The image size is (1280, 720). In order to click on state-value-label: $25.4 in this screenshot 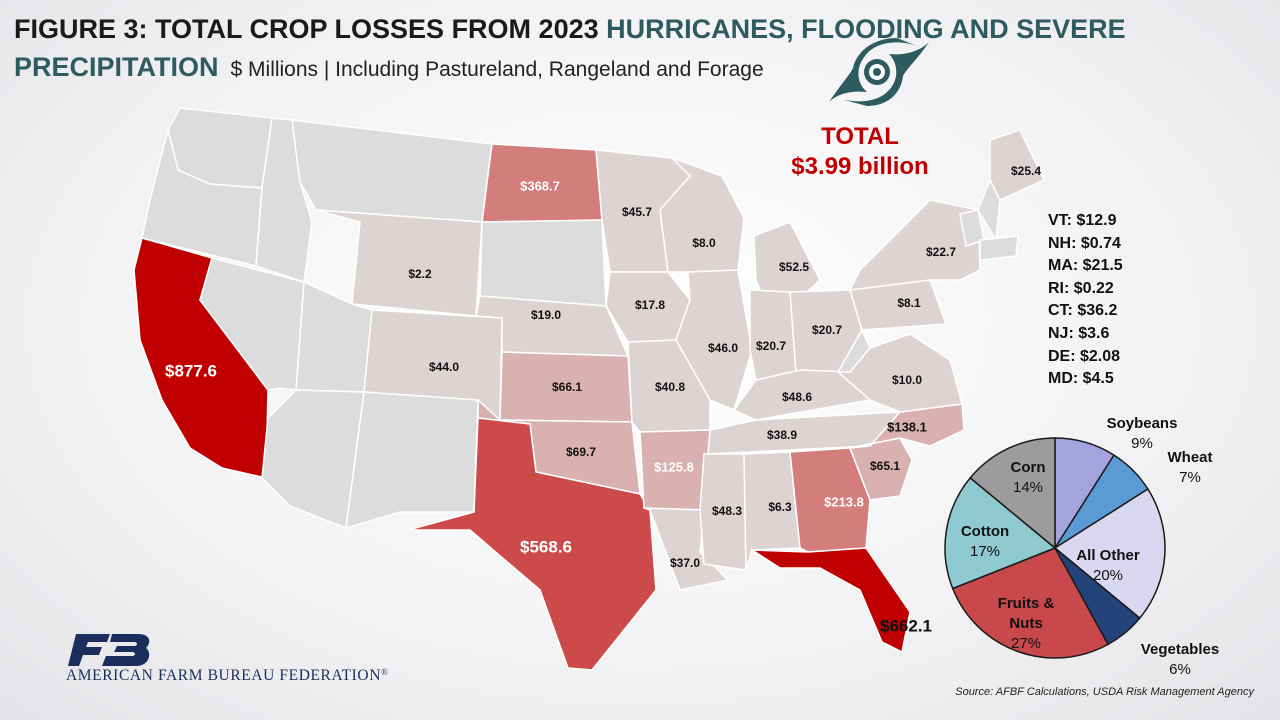, I will do `click(1026, 171)`.